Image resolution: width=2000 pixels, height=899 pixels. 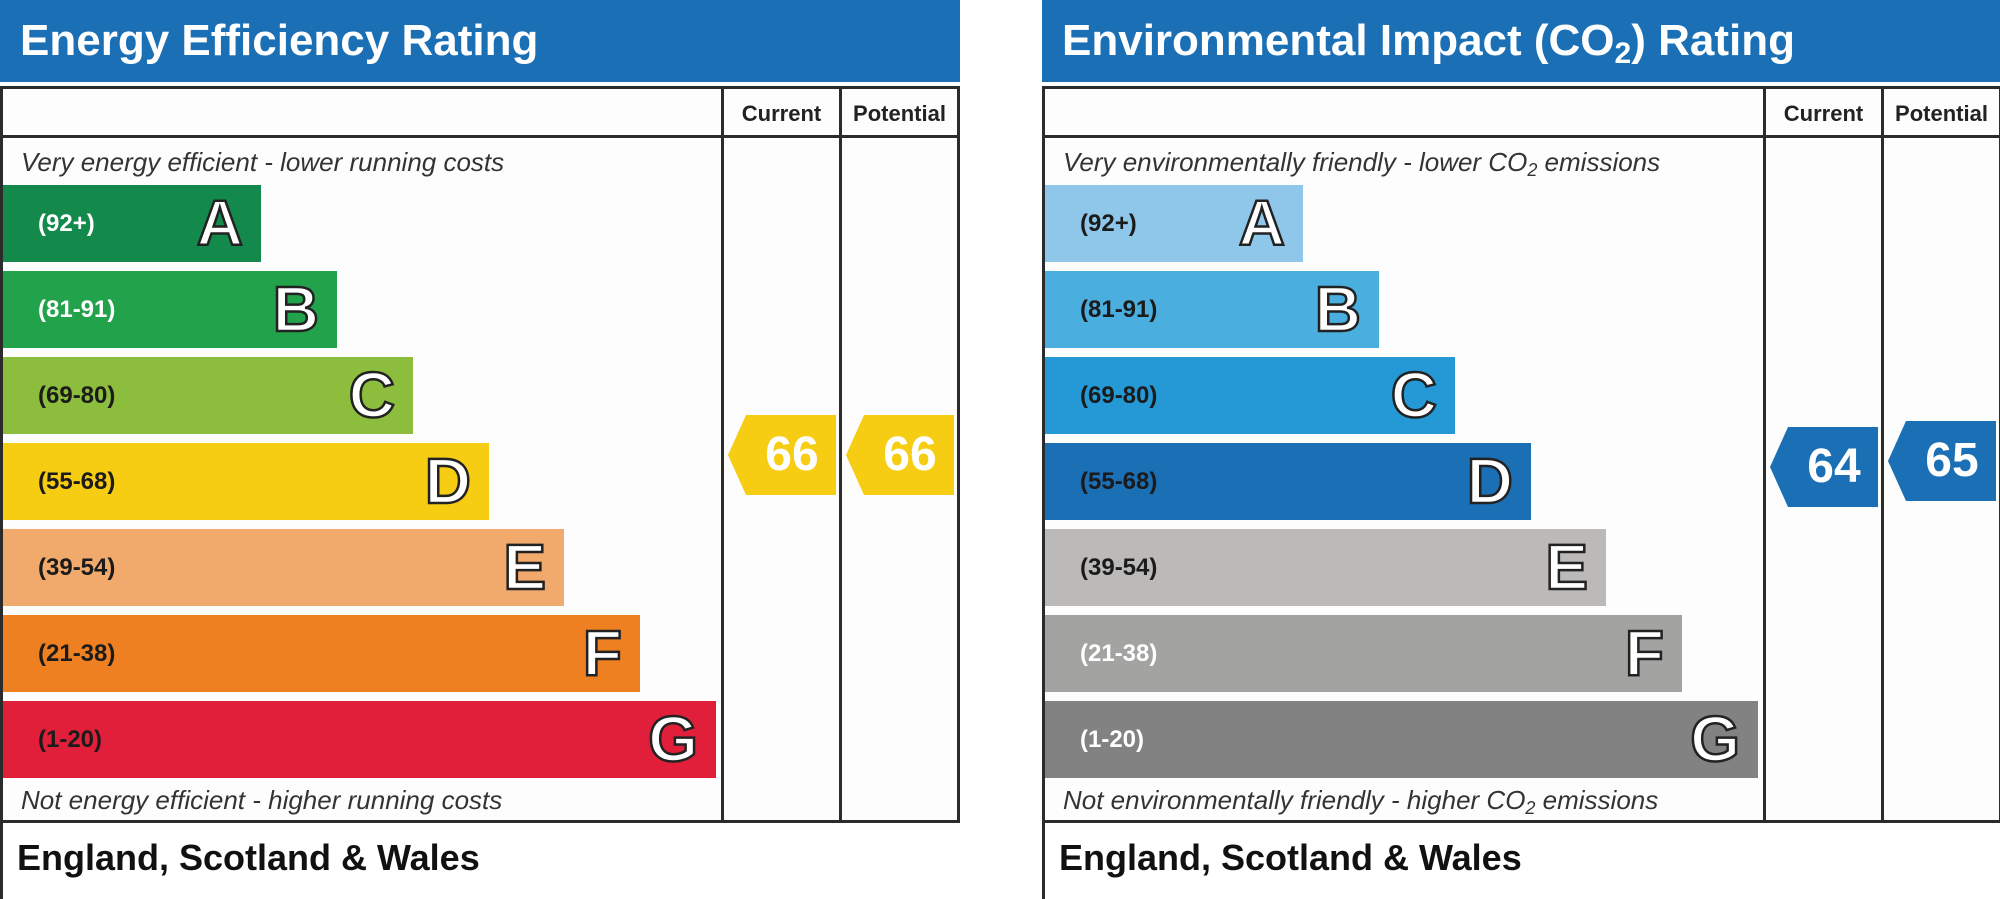 I want to click on bottom-caption-end: emissions, so click(x=1597, y=800).